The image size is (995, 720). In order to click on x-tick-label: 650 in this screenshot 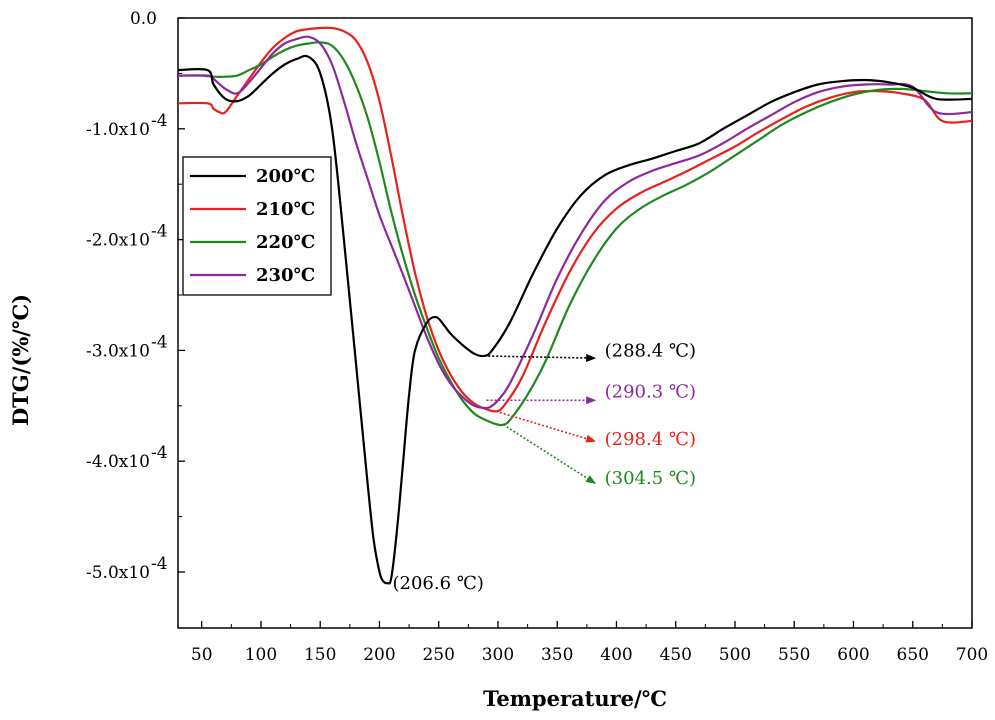, I will do `click(913, 655)`.